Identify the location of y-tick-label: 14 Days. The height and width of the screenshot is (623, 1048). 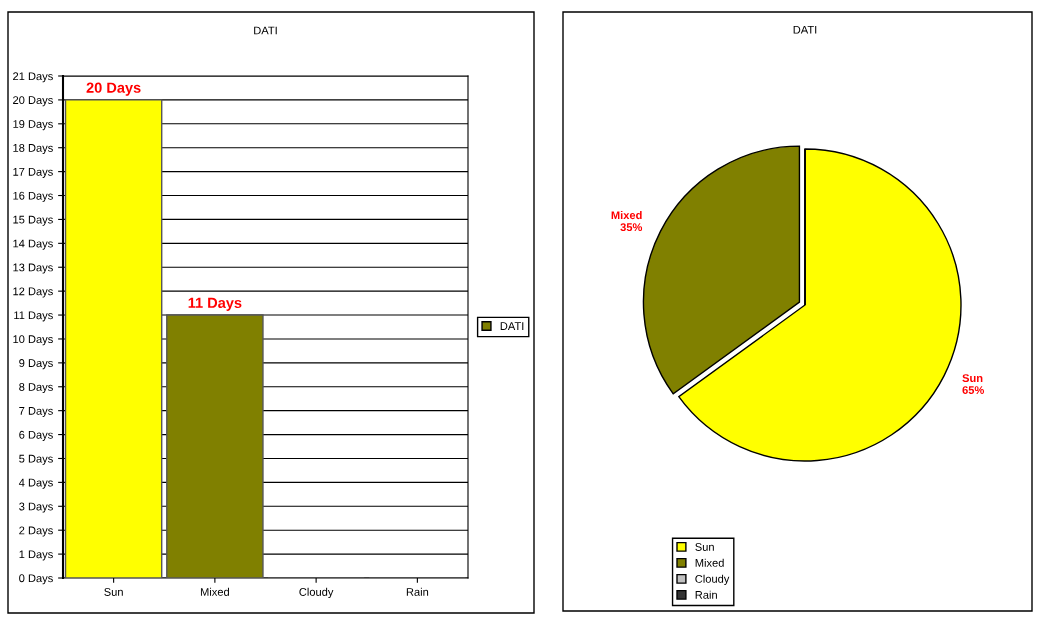
(33, 244).